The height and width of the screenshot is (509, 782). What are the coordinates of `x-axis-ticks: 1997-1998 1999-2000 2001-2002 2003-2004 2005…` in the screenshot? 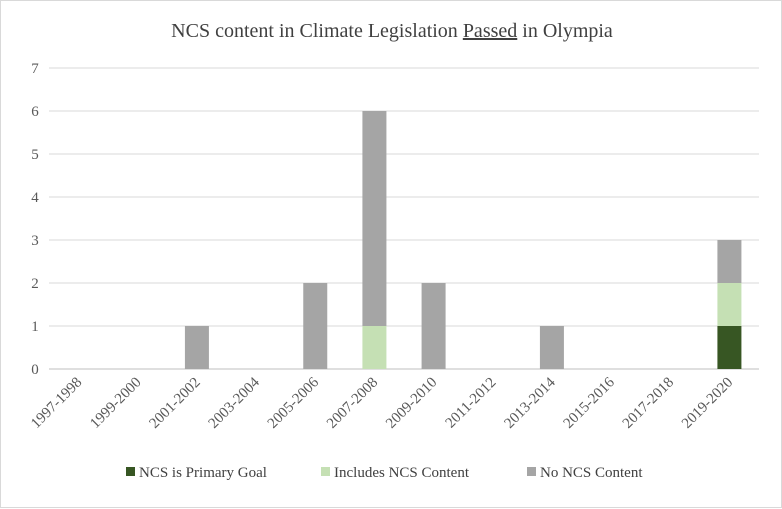 It's located at (382, 403).